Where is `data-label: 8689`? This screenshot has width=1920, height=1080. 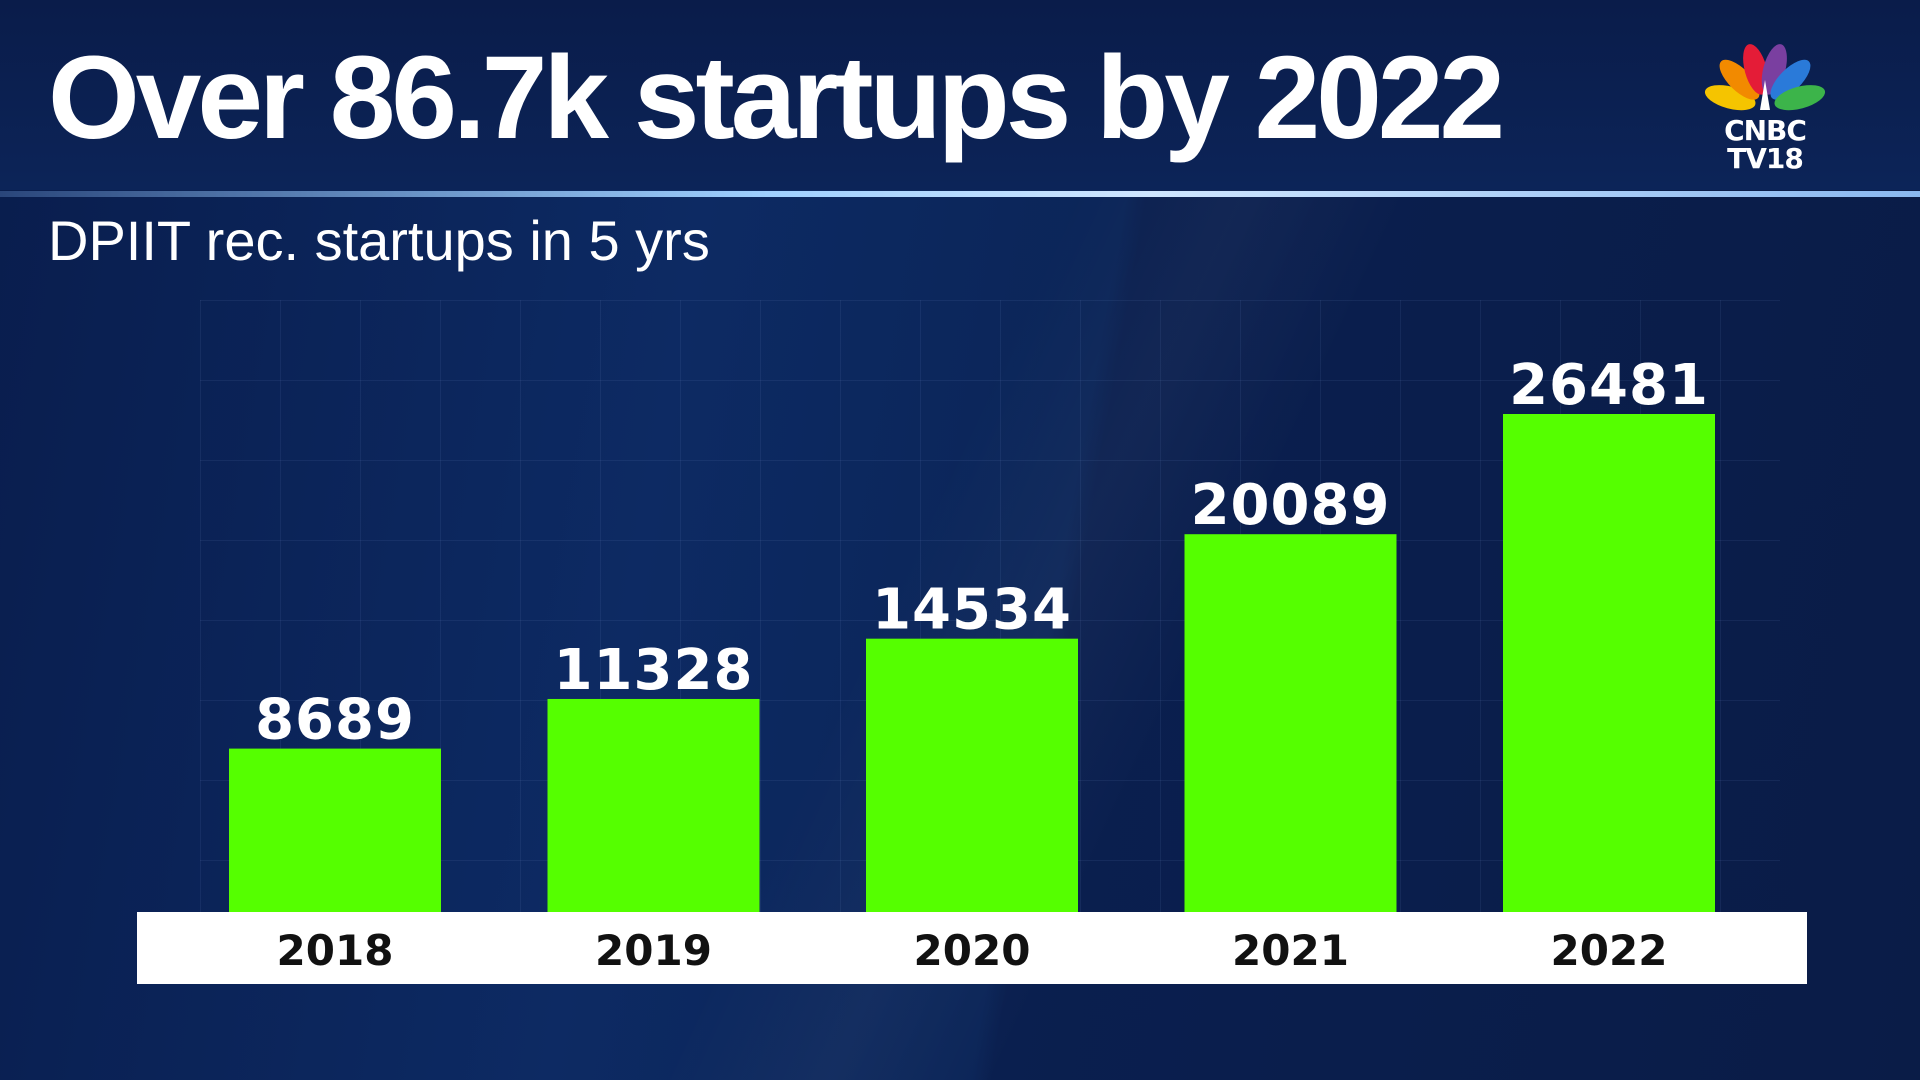
data-label: 8689 is located at coordinates (335, 720).